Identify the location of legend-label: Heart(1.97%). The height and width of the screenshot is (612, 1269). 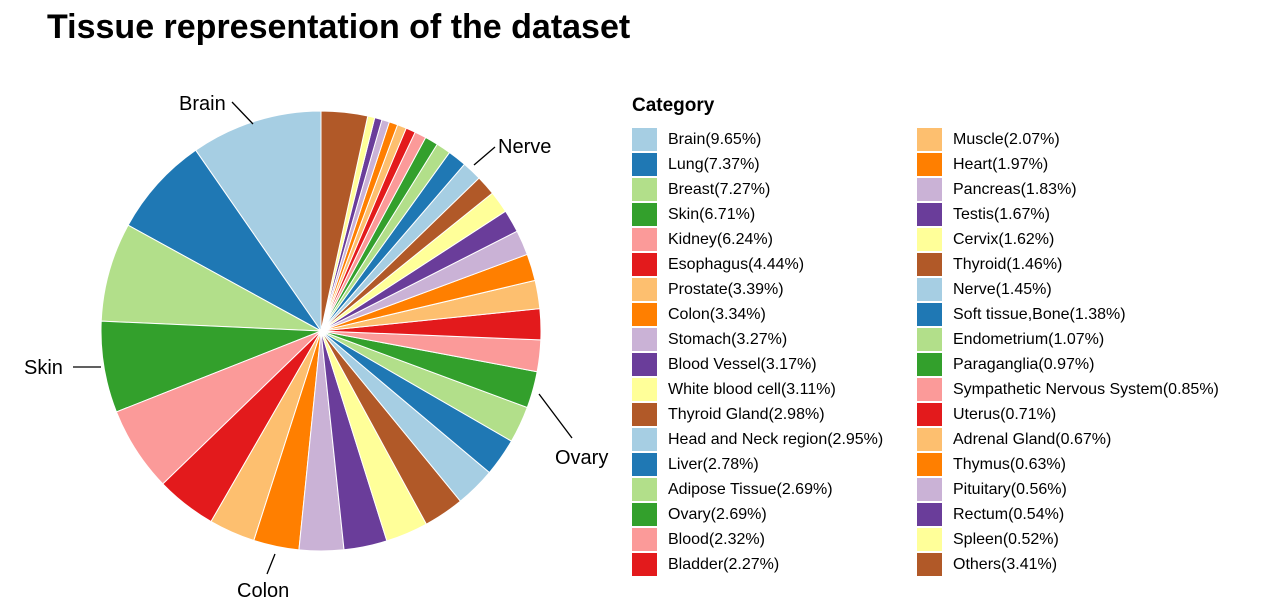
(1001, 164).